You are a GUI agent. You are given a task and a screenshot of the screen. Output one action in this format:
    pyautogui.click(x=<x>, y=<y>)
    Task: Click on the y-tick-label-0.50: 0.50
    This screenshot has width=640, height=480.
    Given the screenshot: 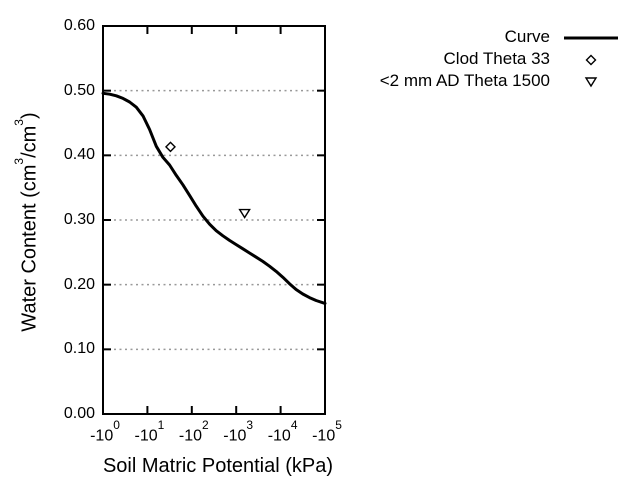 What is the action you would take?
    pyautogui.click(x=79, y=90)
    